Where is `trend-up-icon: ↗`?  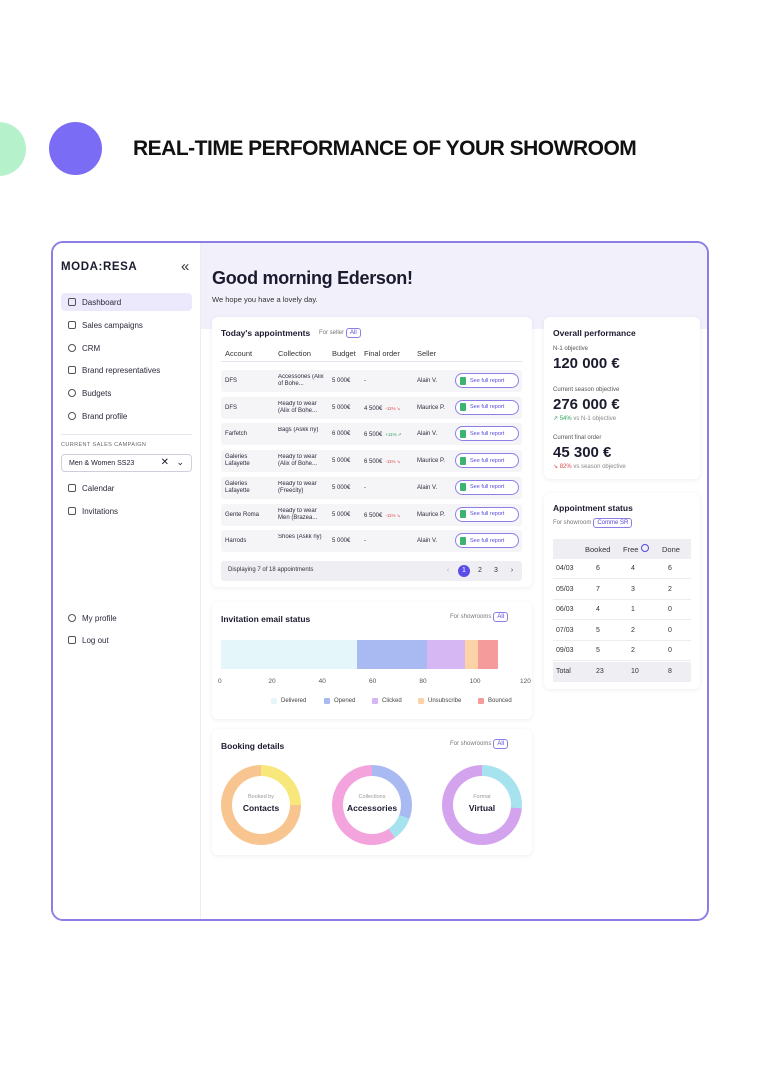 trend-up-icon: ↗ is located at coordinates (556, 419).